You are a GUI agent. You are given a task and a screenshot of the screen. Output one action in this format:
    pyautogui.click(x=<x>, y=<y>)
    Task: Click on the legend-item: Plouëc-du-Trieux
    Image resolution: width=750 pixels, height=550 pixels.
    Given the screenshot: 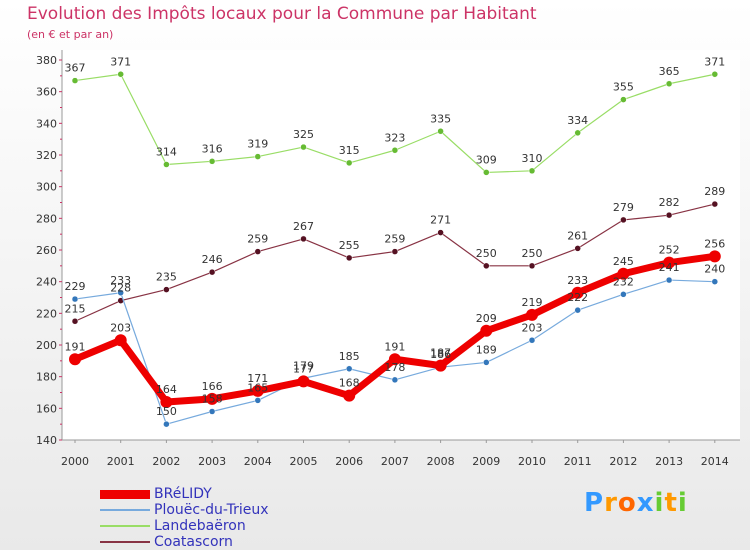 What is the action you would take?
    pyautogui.click(x=184, y=510)
    